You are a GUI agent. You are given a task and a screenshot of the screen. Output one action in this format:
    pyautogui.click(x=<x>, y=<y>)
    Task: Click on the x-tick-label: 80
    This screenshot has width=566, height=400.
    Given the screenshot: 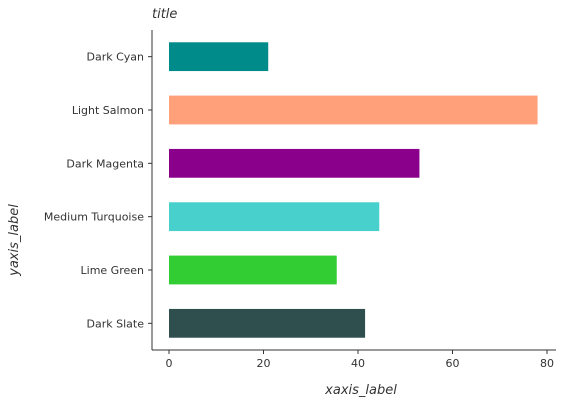 What is the action you would take?
    pyautogui.click(x=547, y=363)
    